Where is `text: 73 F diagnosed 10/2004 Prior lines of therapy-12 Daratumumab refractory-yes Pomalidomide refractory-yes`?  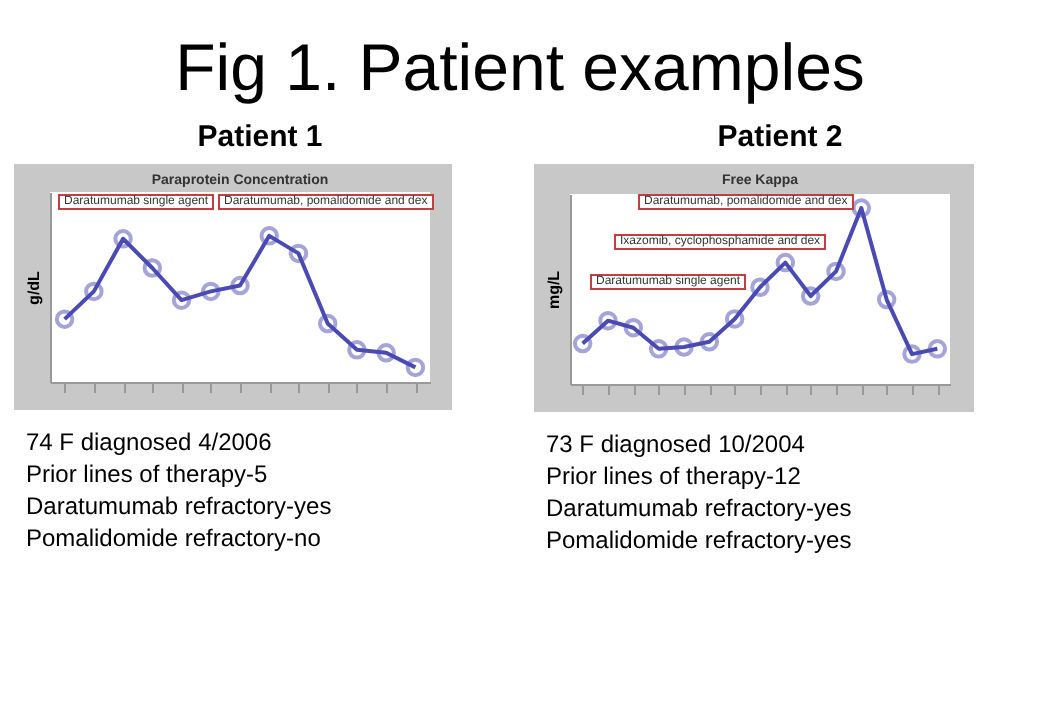 text: 73 F diagnosed 10/2004 Prior lines of therapy-12 Daratumumab refractory-yes Pomalidomide refractory-yes is located at coordinates (699, 492).